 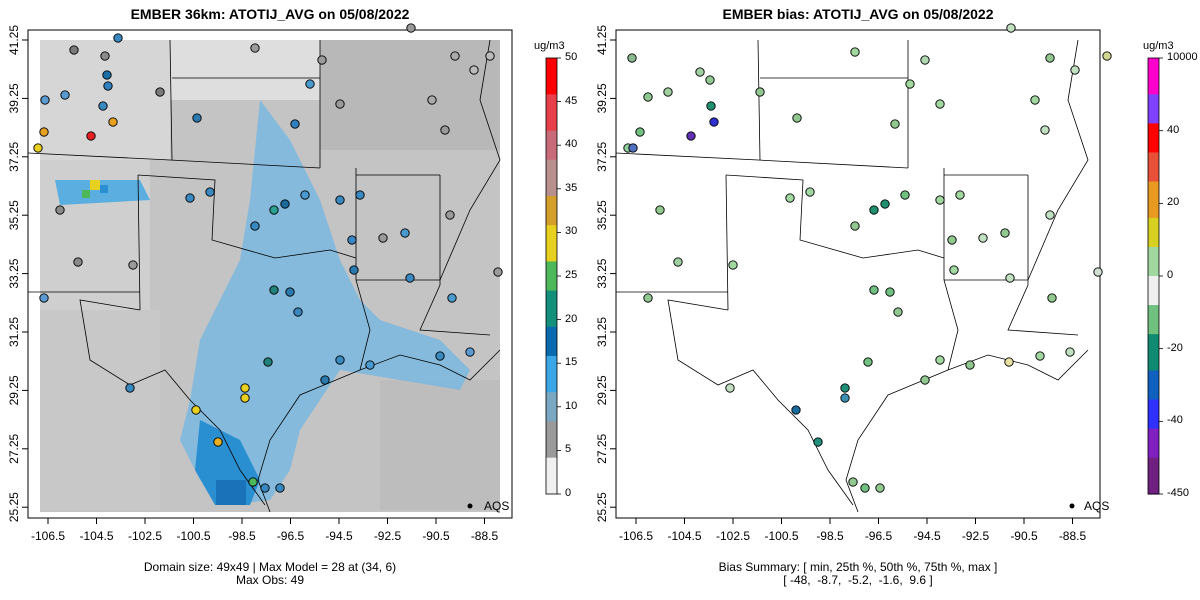 What do you see at coordinates (496, 506) in the screenshot?
I see `left-aqs-label: AQS` at bounding box center [496, 506].